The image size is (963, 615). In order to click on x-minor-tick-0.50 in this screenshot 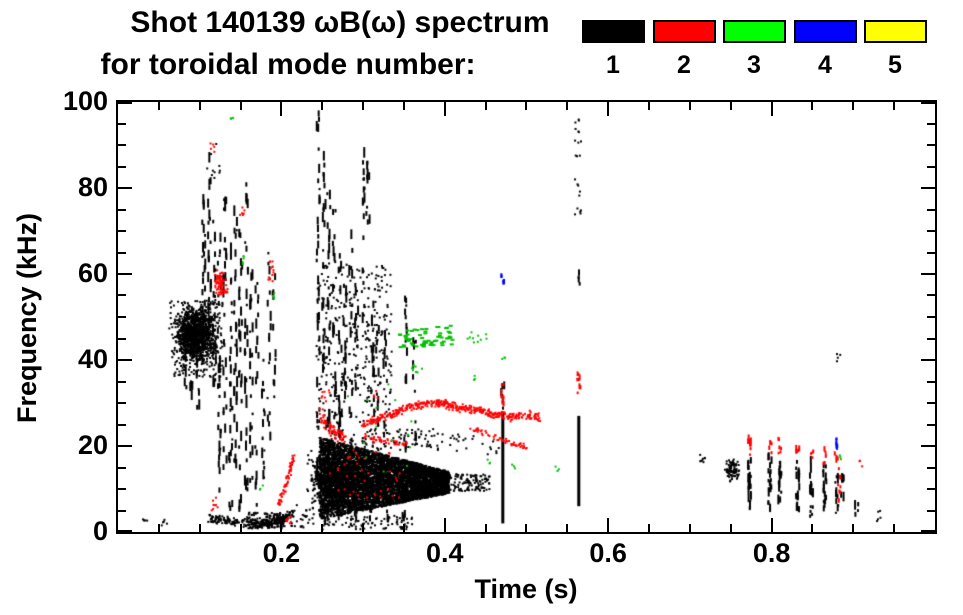, I will do `click(526, 528)`.